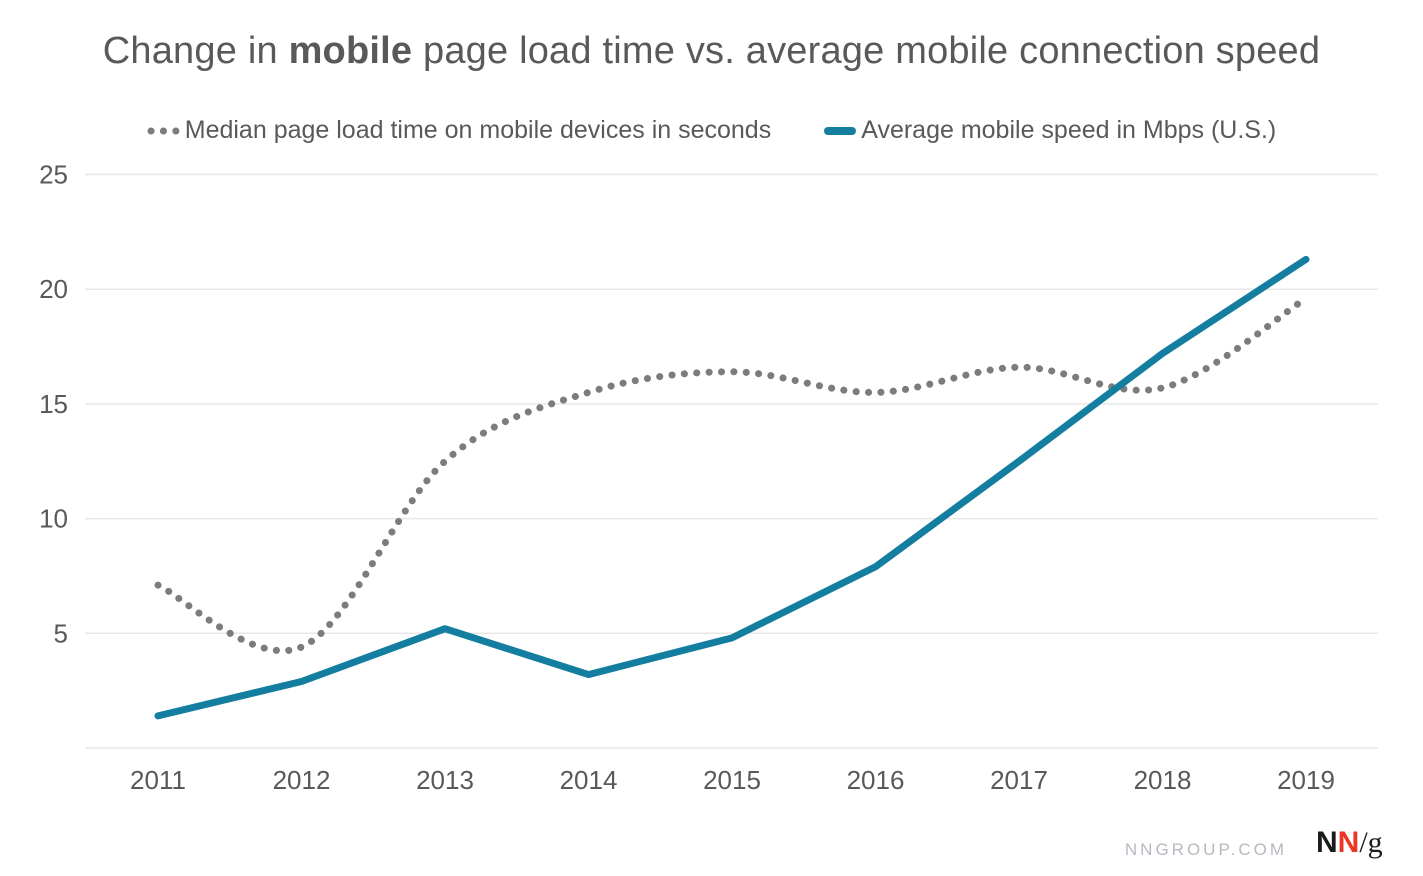 The height and width of the screenshot is (876, 1423). Describe the element at coordinates (302, 780) in the screenshot. I see `x-tick-label-2012: 2012` at that location.